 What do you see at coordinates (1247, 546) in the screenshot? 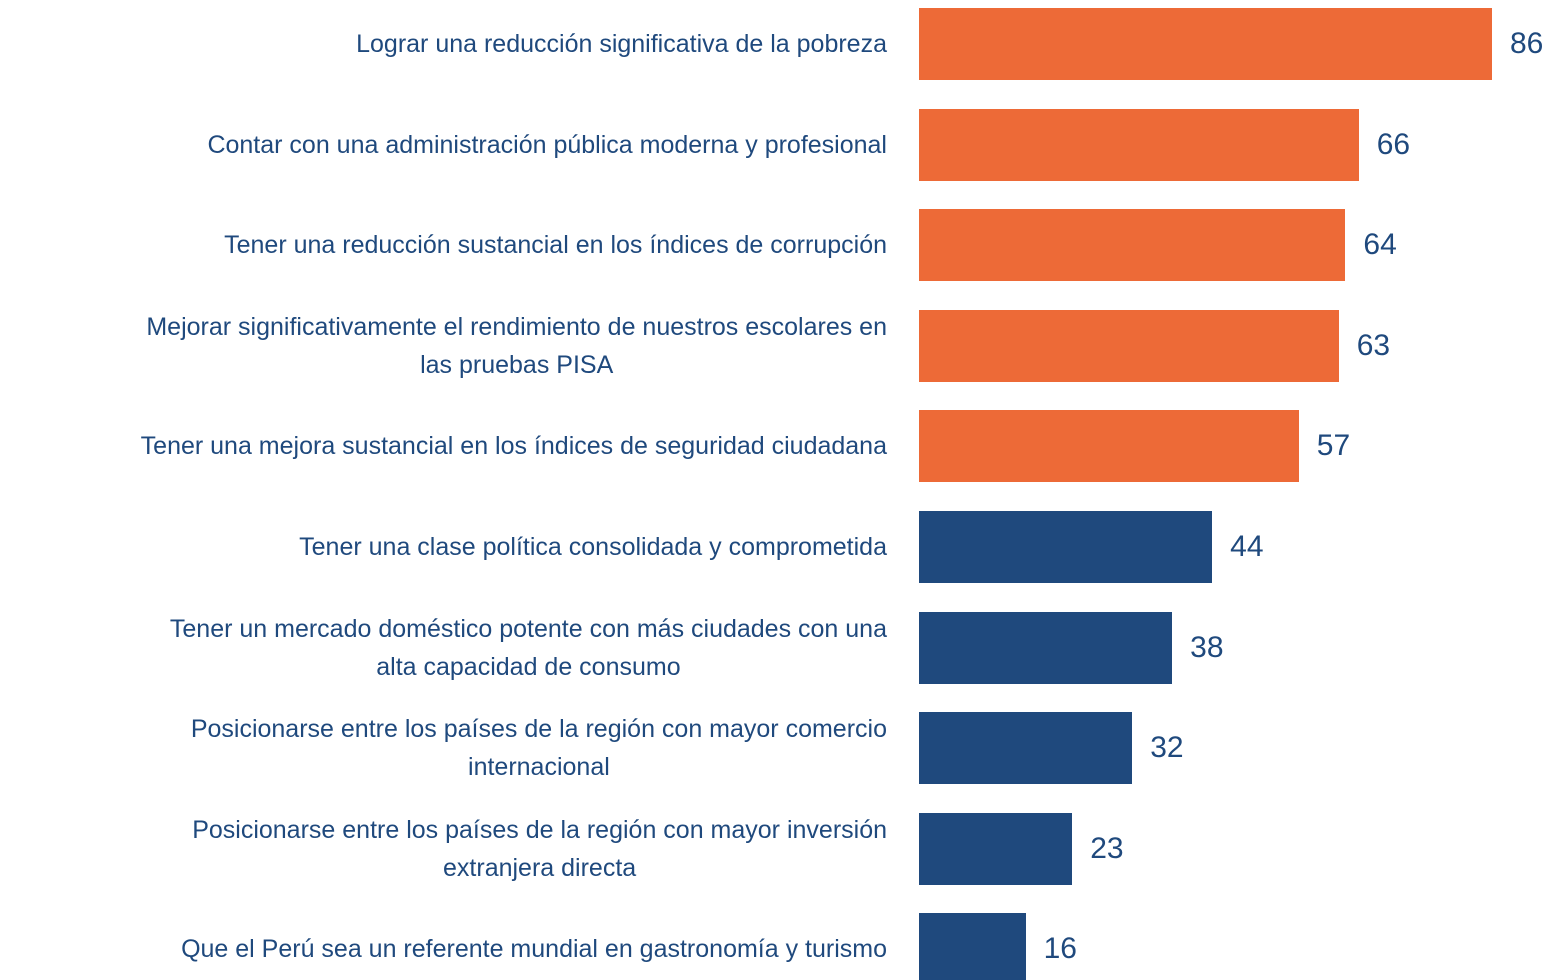
I see `value-label: 44` at bounding box center [1247, 546].